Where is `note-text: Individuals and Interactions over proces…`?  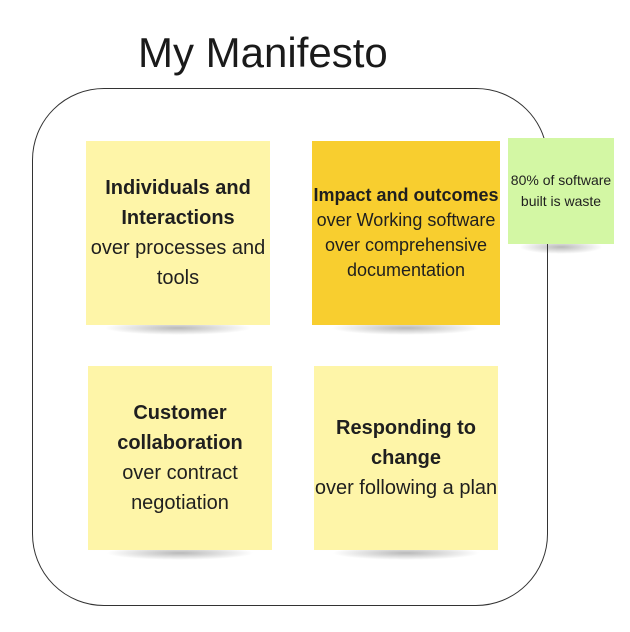
note-text: Individuals and Interactions over proces… is located at coordinates (178, 233).